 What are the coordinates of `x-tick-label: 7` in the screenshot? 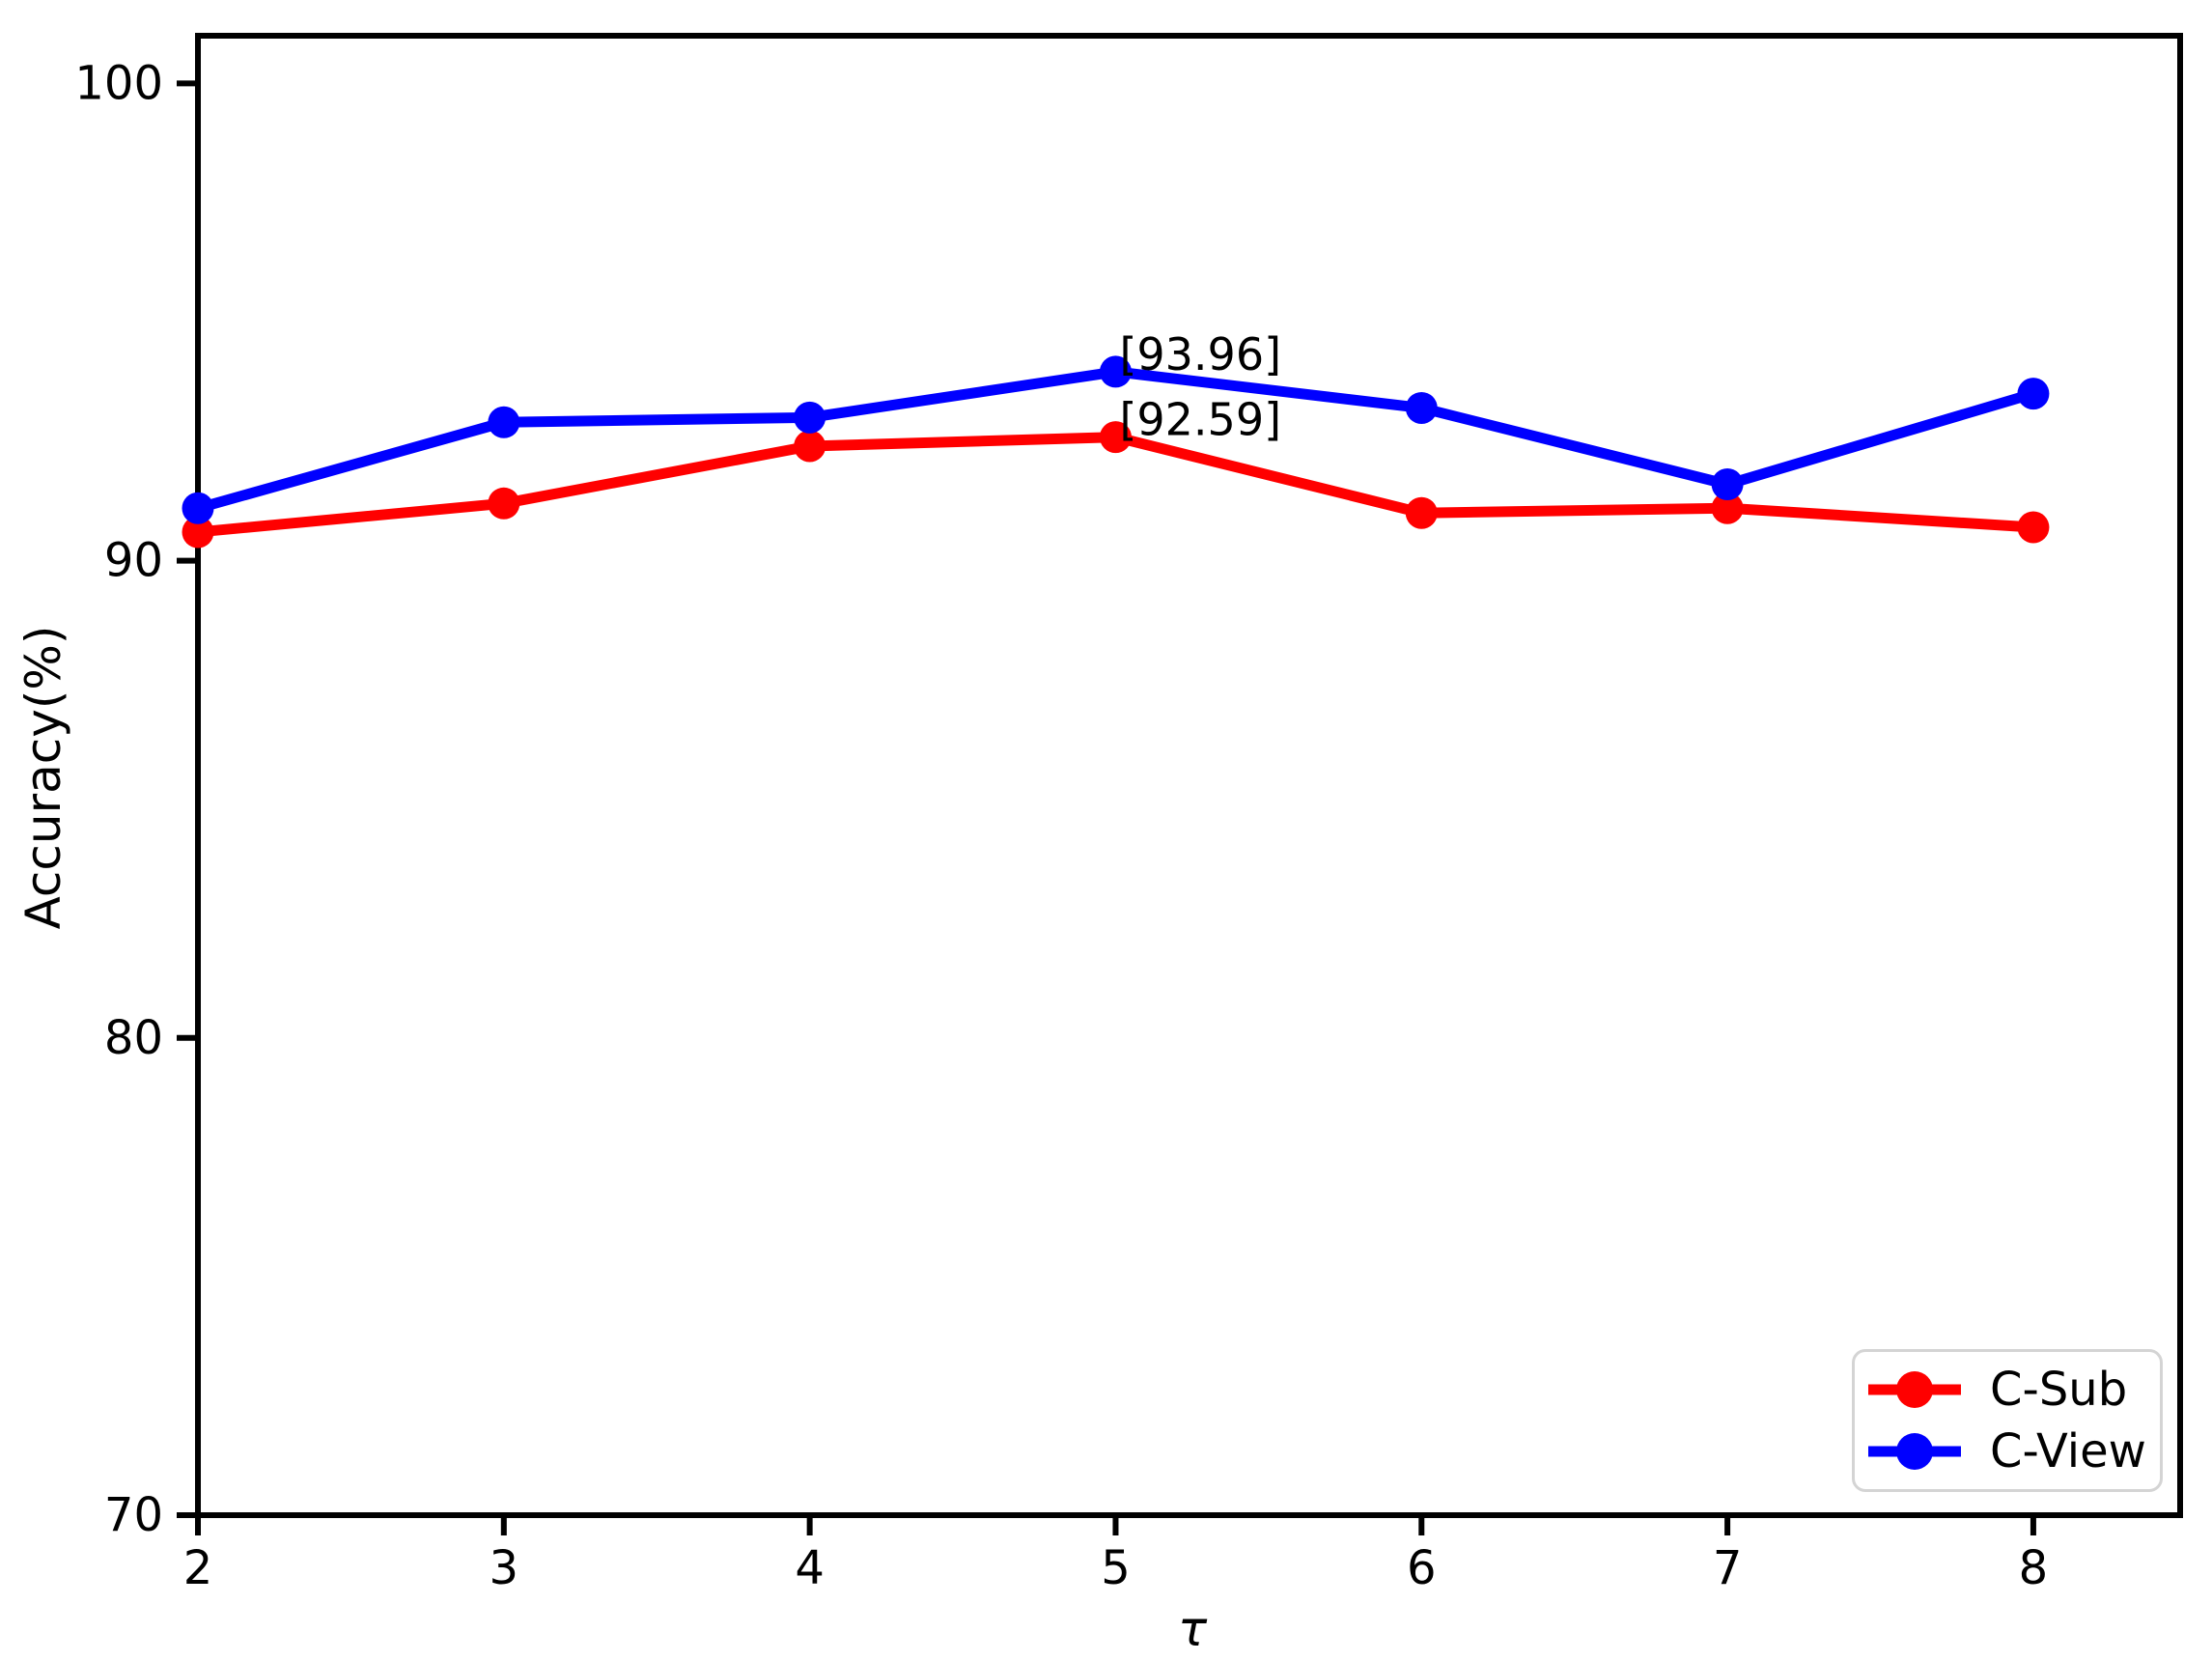 It's located at (1728, 1568).